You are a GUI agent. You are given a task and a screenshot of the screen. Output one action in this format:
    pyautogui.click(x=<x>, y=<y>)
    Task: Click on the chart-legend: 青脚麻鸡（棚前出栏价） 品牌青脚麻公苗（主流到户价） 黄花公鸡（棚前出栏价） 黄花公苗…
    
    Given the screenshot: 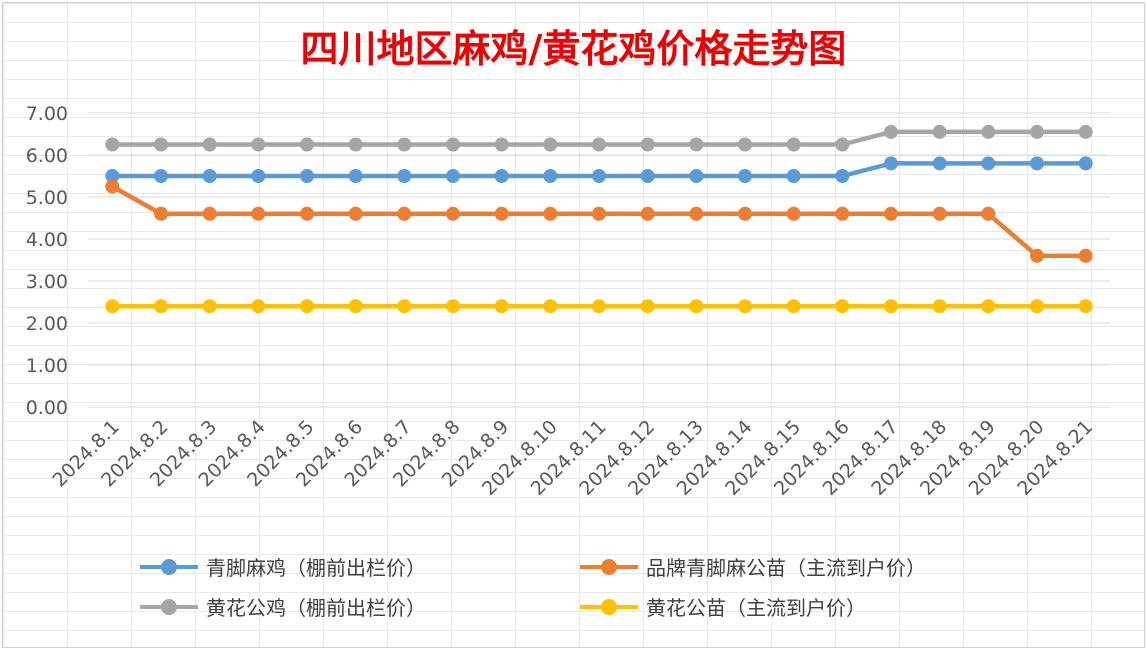 What is the action you would take?
    pyautogui.click(x=590, y=588)
    